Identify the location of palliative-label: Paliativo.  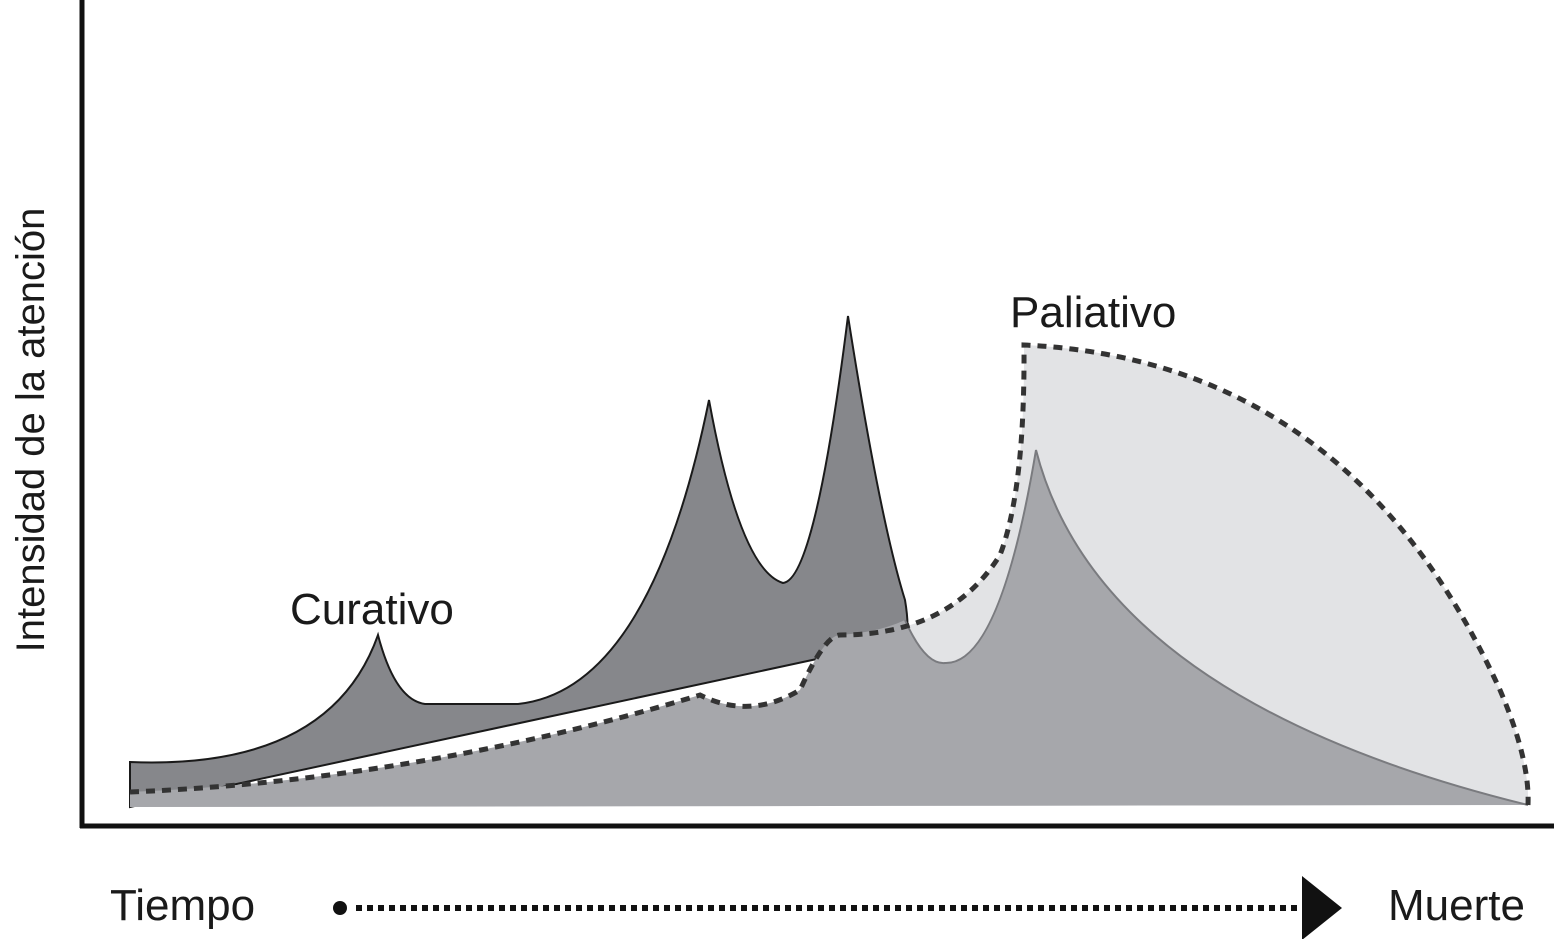
(1093, 312).